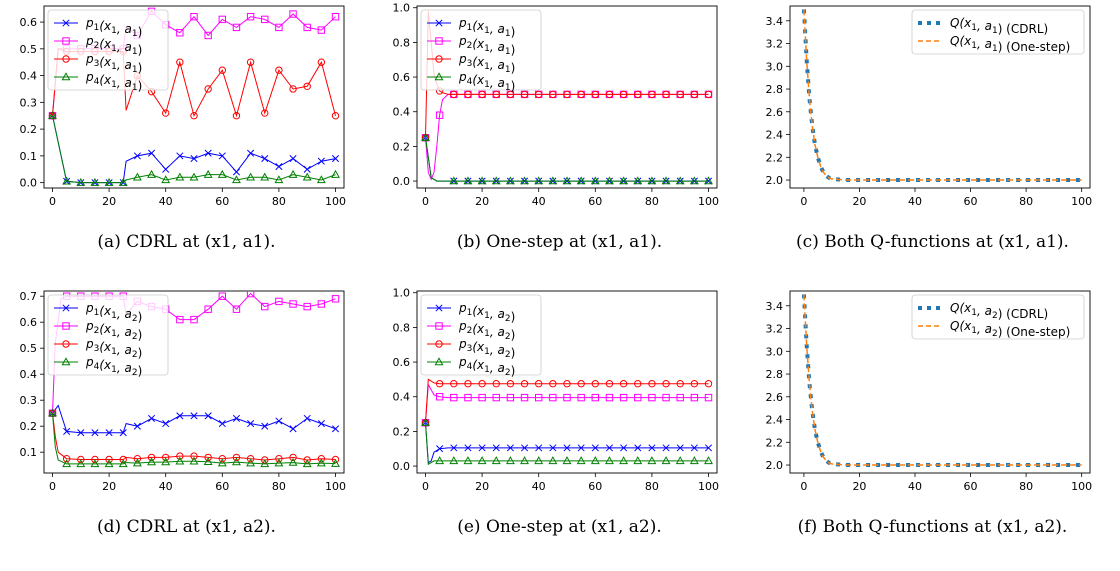 The width and height of the screenshot is (1120, 571). What do you see at coordinates (775, 465) in the screenshot?
I see `y-tick-label: 2.0` at bounding box center [775, 465].